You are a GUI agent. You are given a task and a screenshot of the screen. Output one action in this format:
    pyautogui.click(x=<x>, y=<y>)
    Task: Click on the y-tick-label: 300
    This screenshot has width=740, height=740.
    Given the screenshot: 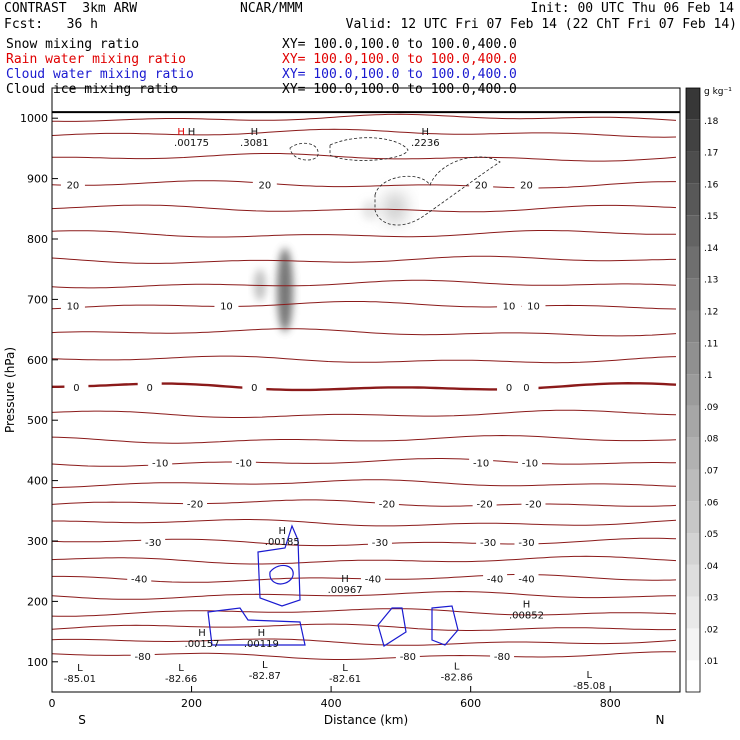 What is the action you would take?
    pyautogui.click(x=37, y=541)
    